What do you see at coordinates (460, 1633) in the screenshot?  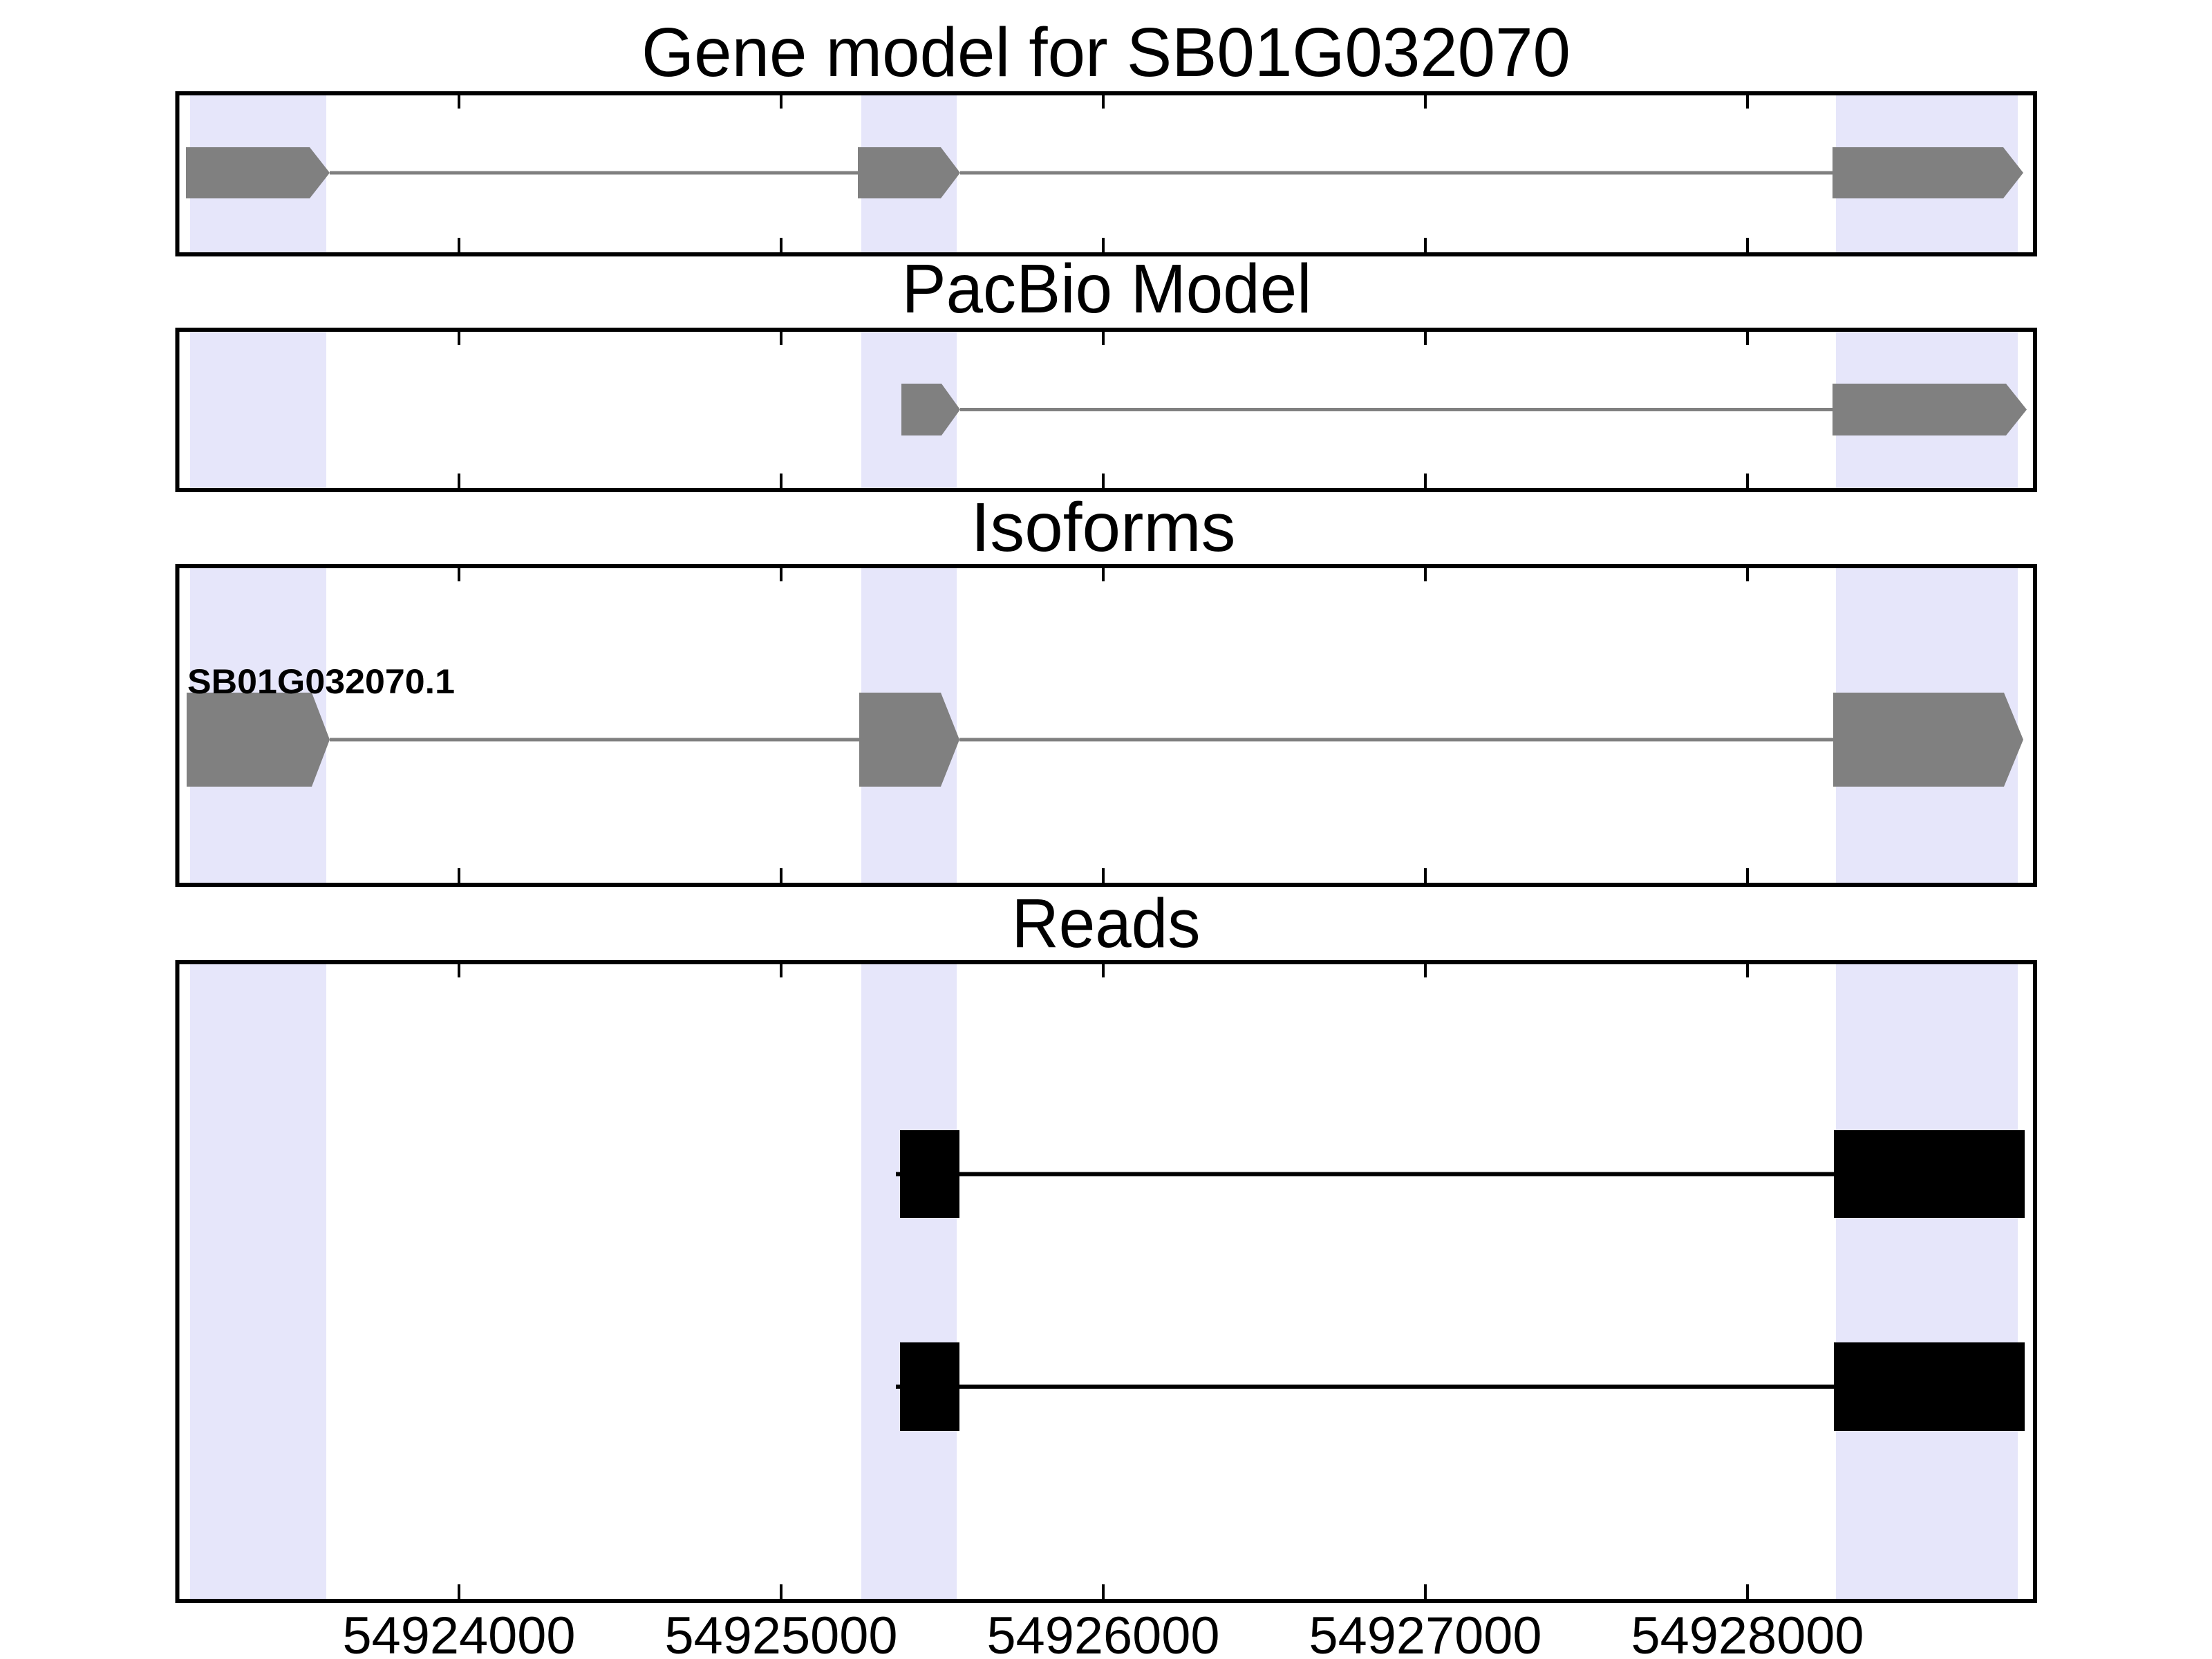 I see `svg-text: 54924000` at bounding box center [460, 1633].